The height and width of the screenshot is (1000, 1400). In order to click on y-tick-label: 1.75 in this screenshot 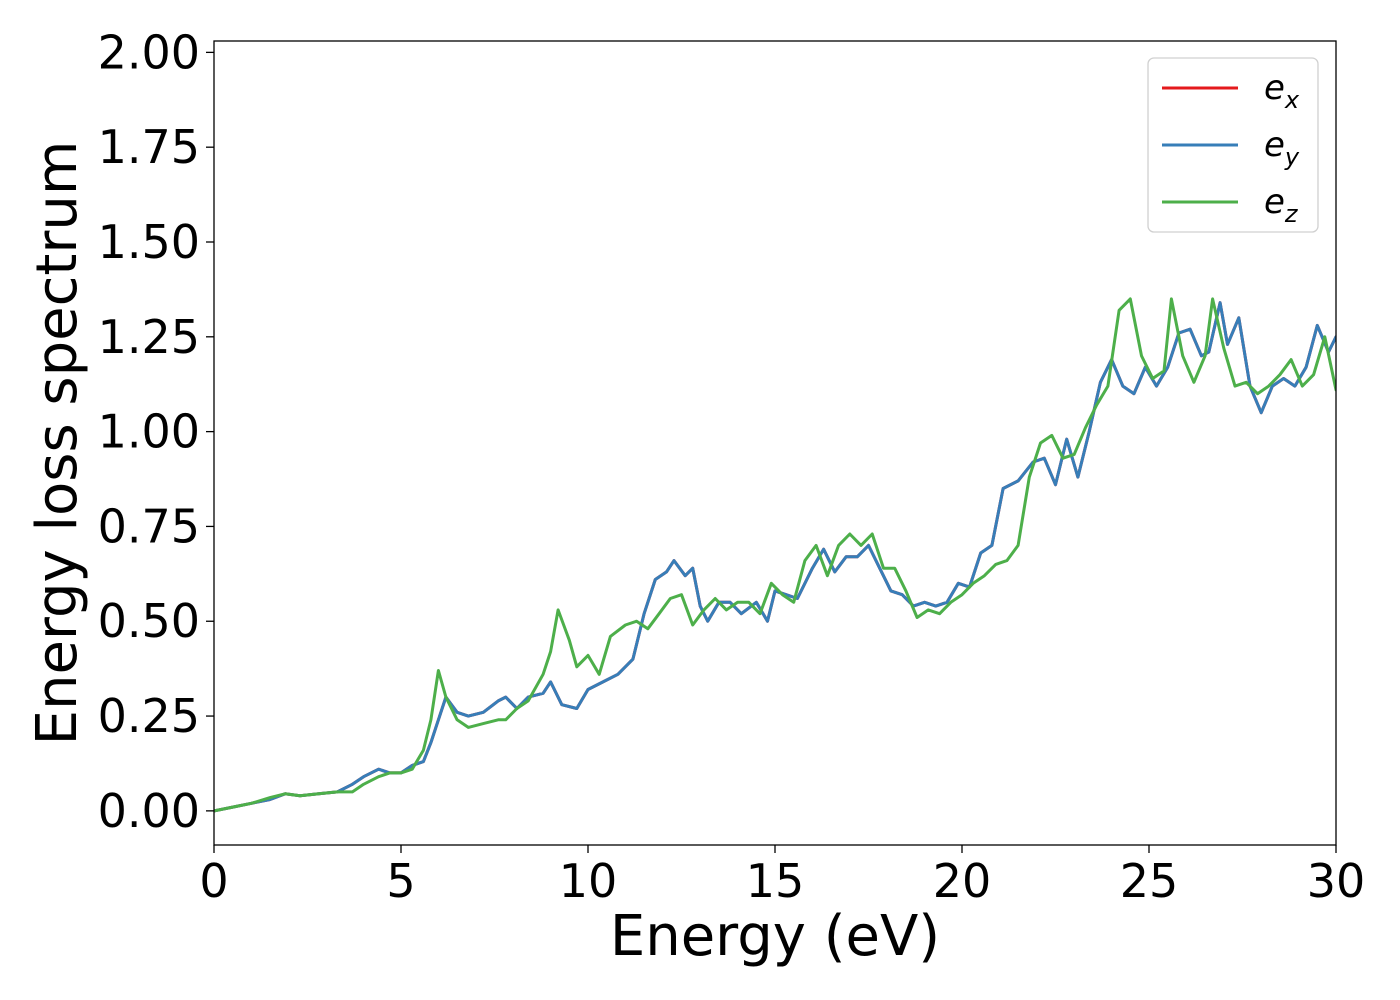, I will do `click(149, 147)`.